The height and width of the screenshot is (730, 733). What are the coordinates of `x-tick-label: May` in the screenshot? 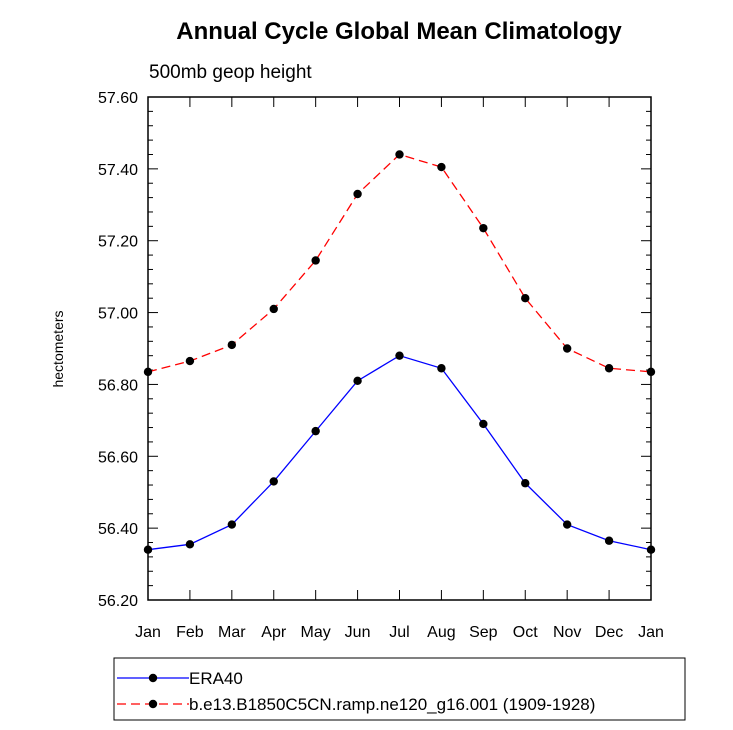 It's located at (316, 632).